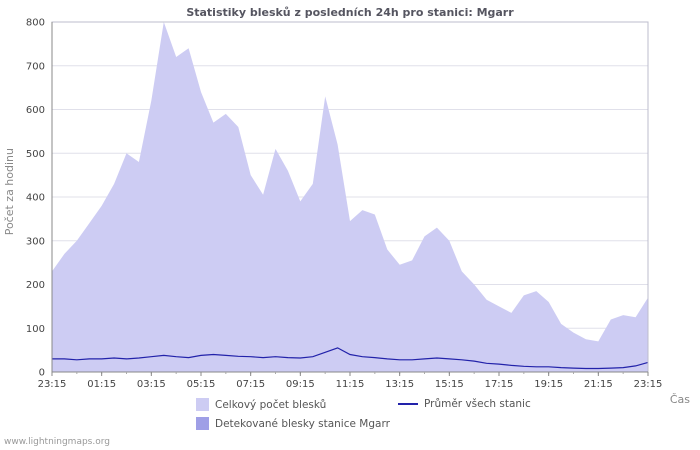 This screenshot has height=450, width=700. Describe the element at coordinates (35, 110) in the screenshot. I see `svg-text: 600` at that location.